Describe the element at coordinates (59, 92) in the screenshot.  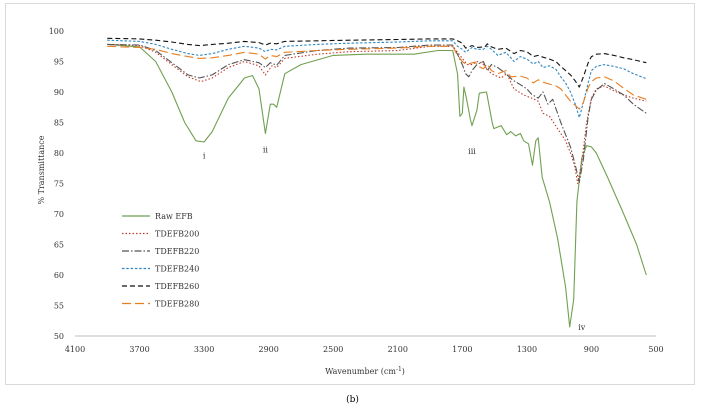
I see `y-tick-label: 90` at that location.